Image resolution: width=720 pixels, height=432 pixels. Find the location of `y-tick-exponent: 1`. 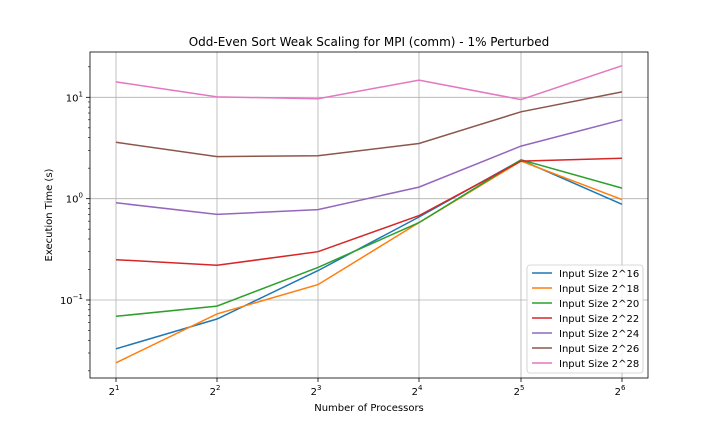

y-tick-exponent: 1 is located at coordinates (81, 94).